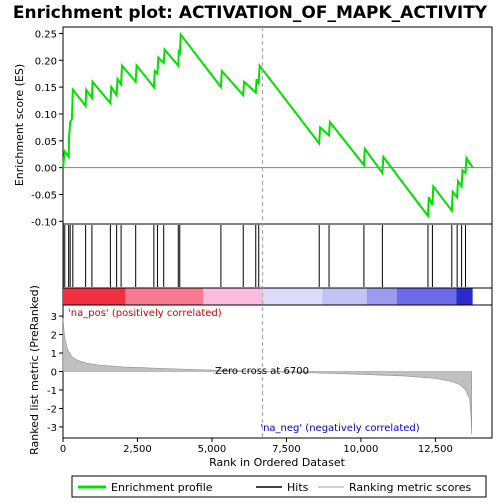 Image resolution: width=500 pixels, height=504 pixels. I want to click on es-y-tick-label: -0.05, so click(44, 195).